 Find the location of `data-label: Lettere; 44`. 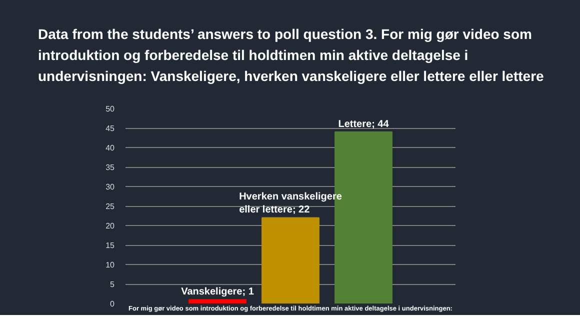

data-label: Lettere; 44 is located at coordinates (364, 124).